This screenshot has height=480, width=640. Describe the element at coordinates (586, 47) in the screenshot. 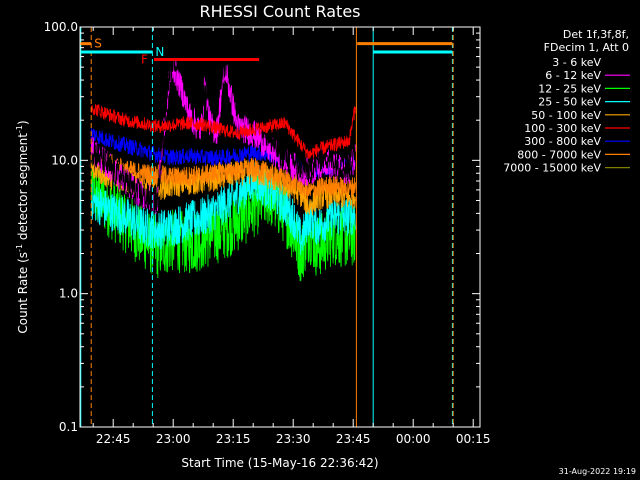

I see `legend-header: FDecim 1, Att 0` at that location.